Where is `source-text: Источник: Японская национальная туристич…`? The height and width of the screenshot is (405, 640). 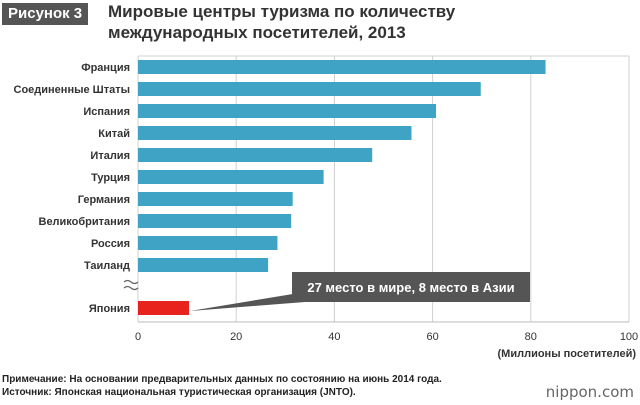
source-text: Источник: Японская национальная туристич… is located at coordinates (179, 392).